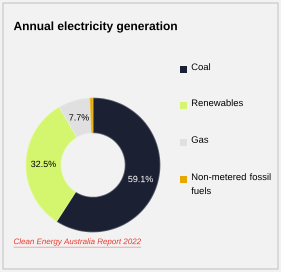 This screenshot has width=281, height=272. Describe the element at coordinates (140, 179) in the screenshot. I see `data-label: 59.1%` at that location.